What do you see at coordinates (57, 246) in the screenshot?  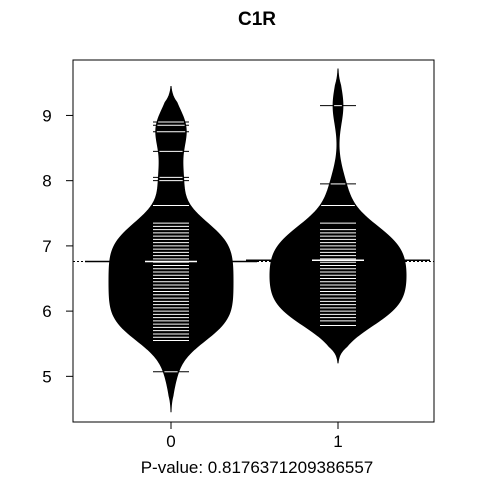 I see `y-axis: 5 6 7 8 9` at bounding box center [57, 246].